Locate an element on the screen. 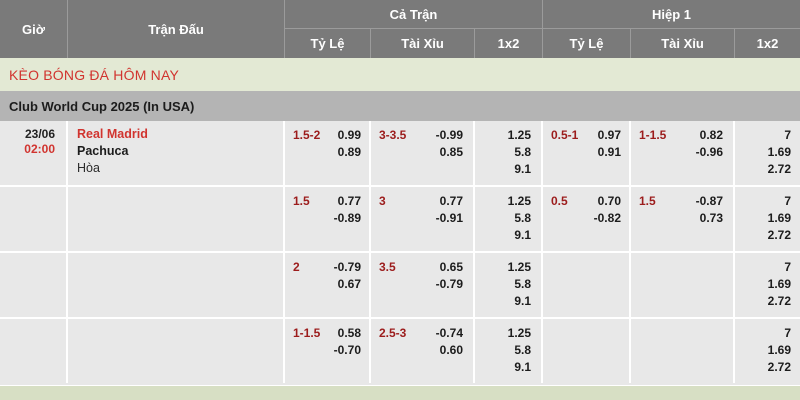 Image resolution: width=800 pixels, height=400 pixels. cell-ty-le-ft: 1-1.5 0.58 -0.70 is located at coordinates (328, 351).